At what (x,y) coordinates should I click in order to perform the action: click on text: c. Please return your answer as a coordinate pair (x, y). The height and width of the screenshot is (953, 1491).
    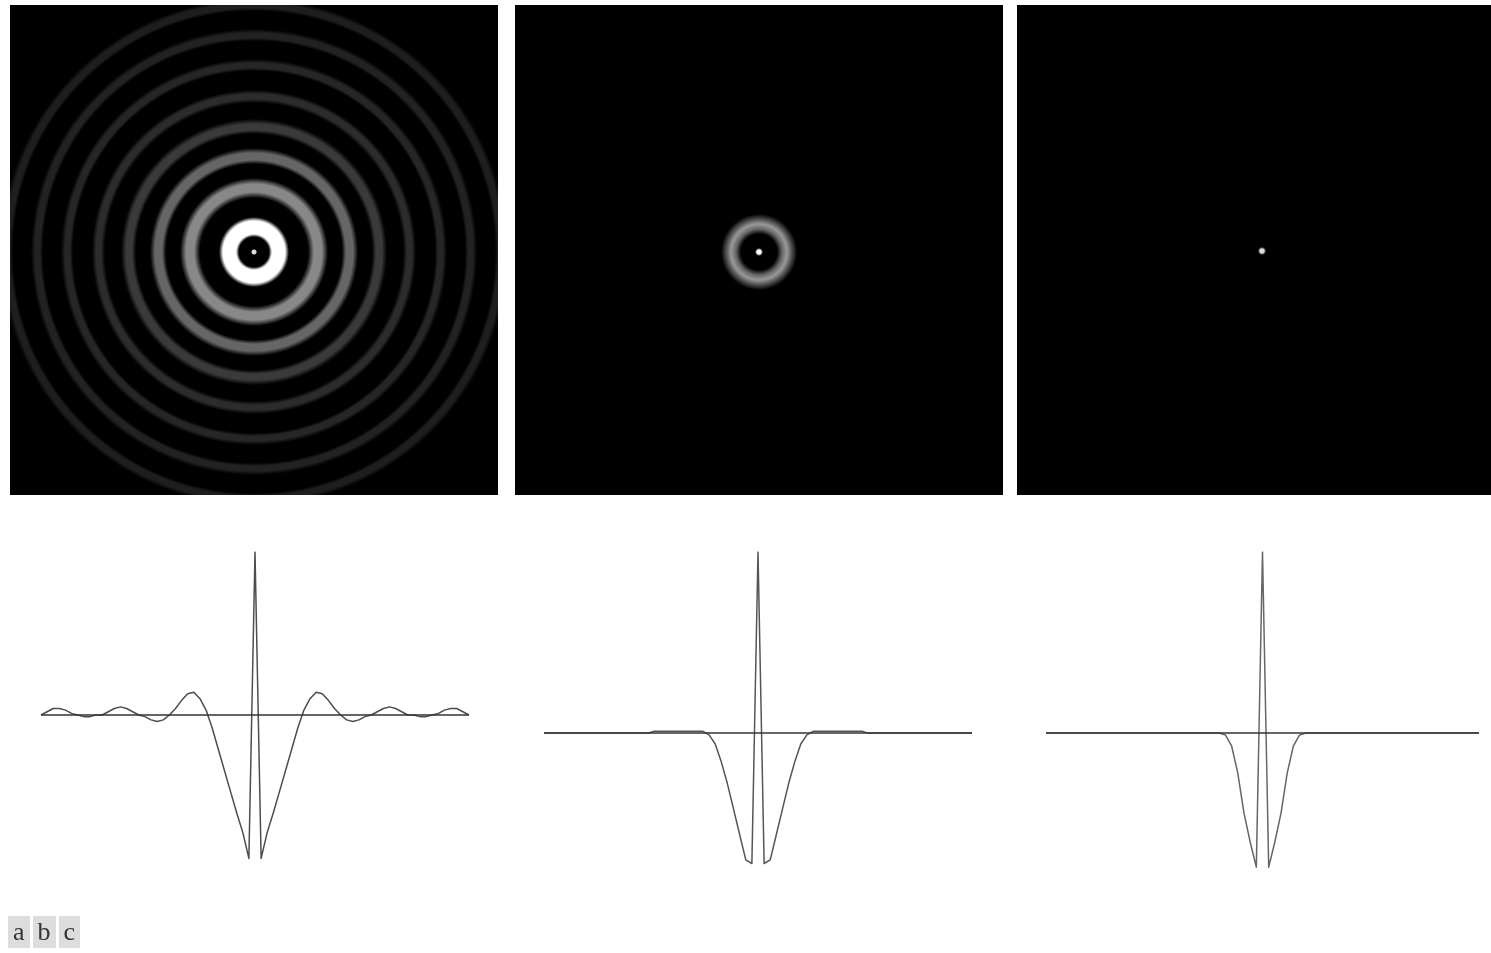
    Looking at the image, I should click on (69, 932).